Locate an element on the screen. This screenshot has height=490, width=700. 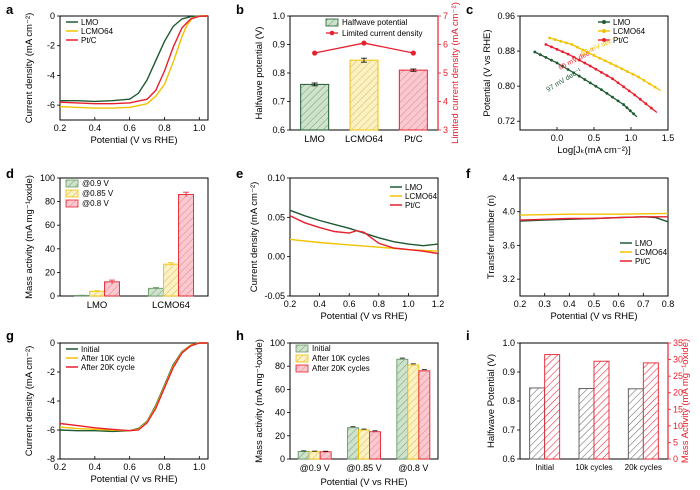
category-label: 10k cycles is located at coordinates (593, 467).